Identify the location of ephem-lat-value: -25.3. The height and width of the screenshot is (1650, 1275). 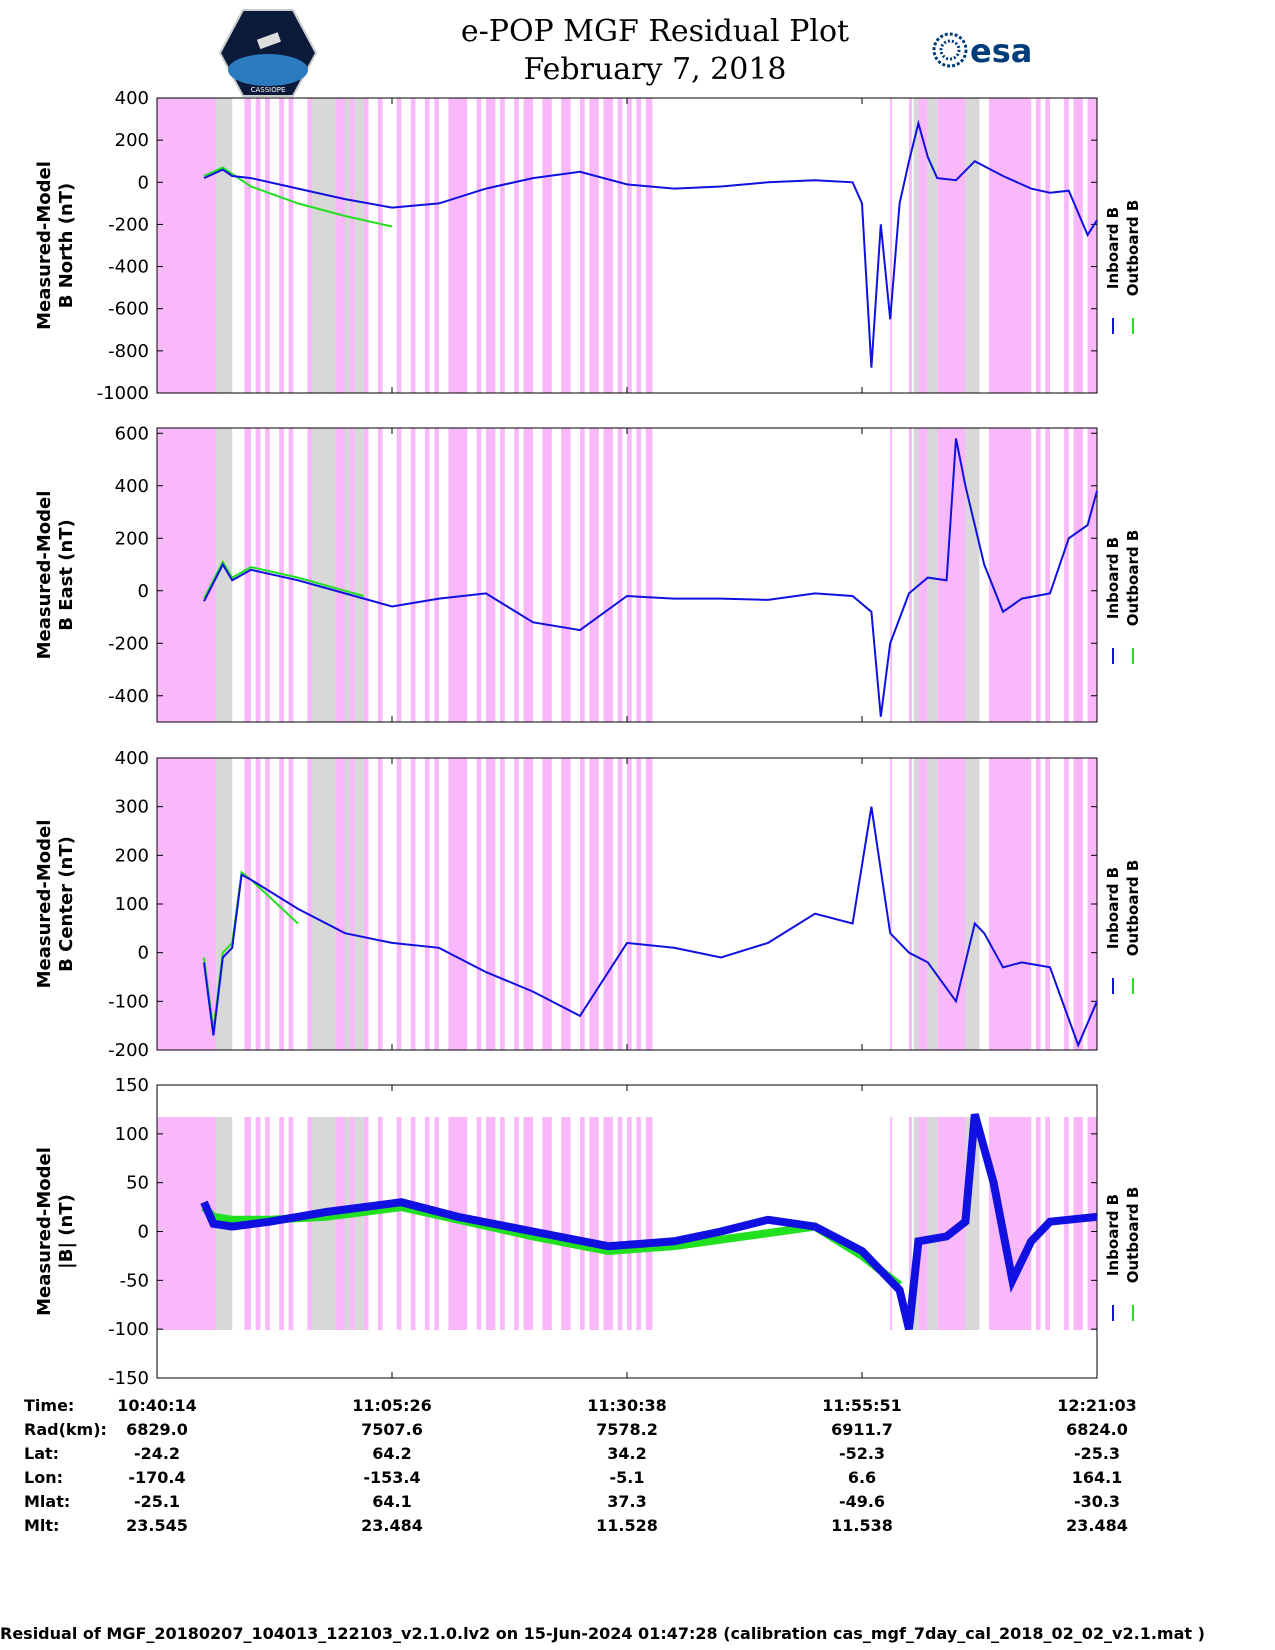
(1097, 1453).